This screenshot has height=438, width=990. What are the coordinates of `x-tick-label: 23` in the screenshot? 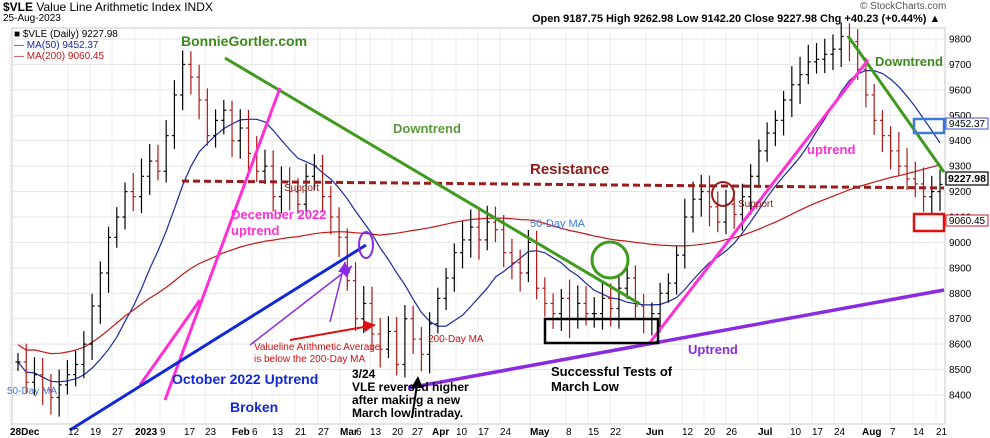 It's located at (211, 432).